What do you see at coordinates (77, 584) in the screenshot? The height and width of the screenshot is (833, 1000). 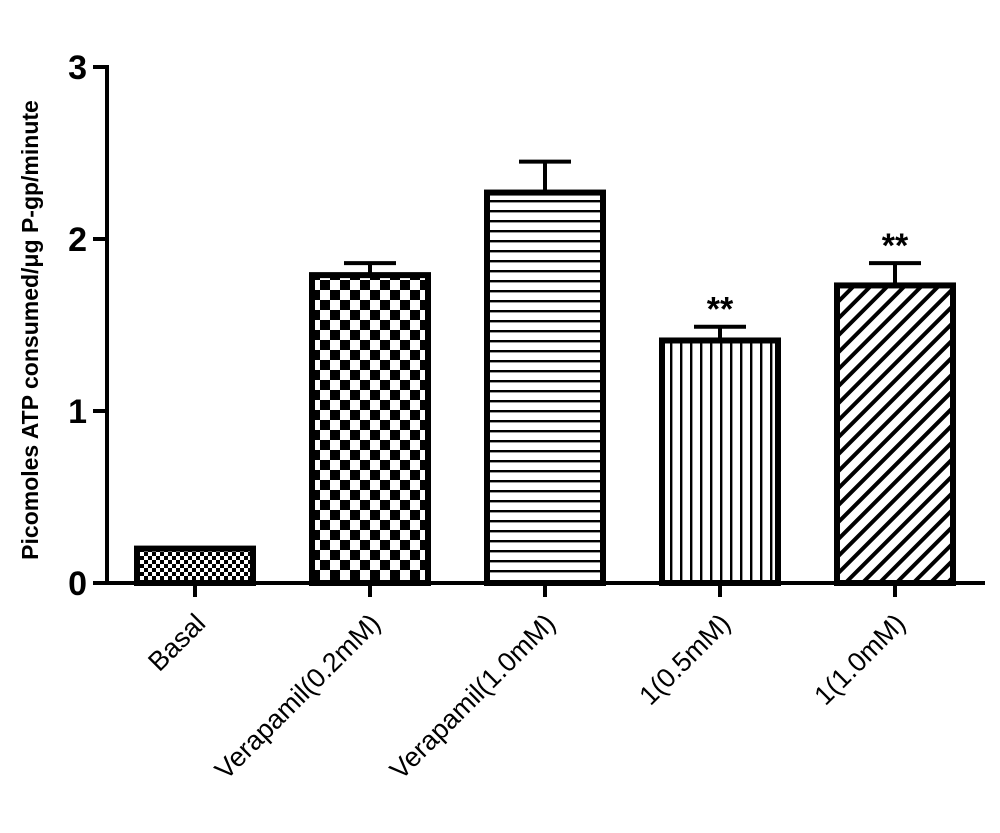 I see `y-tick-label-0: 0` at bounding box center [77, 584].